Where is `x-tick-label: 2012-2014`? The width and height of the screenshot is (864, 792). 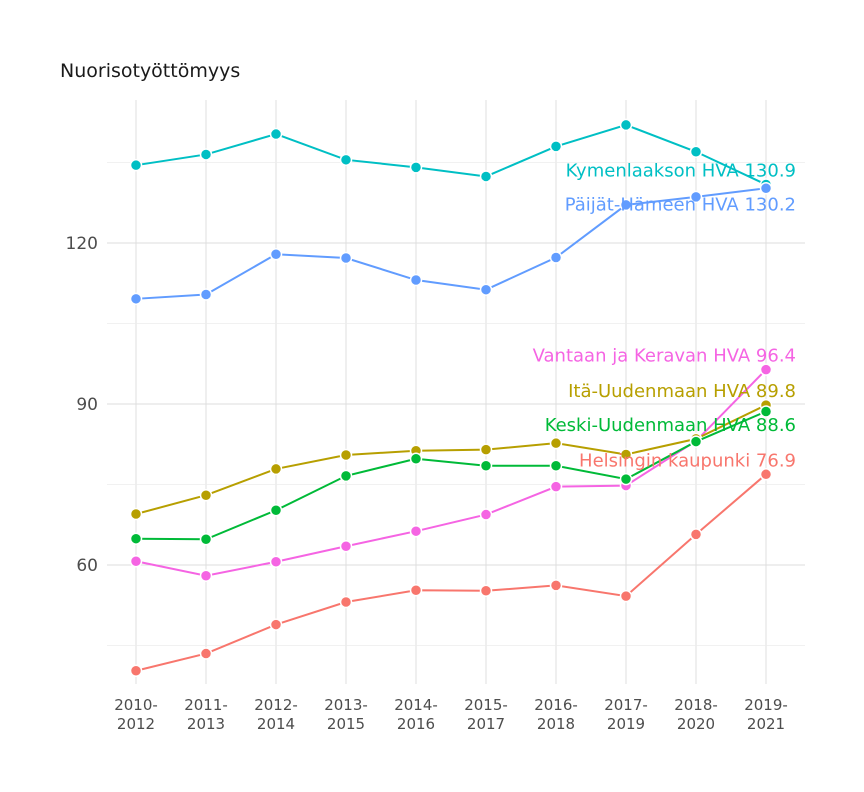 x-tick-label: 2012-2014 is located at coordinates (276, 714).